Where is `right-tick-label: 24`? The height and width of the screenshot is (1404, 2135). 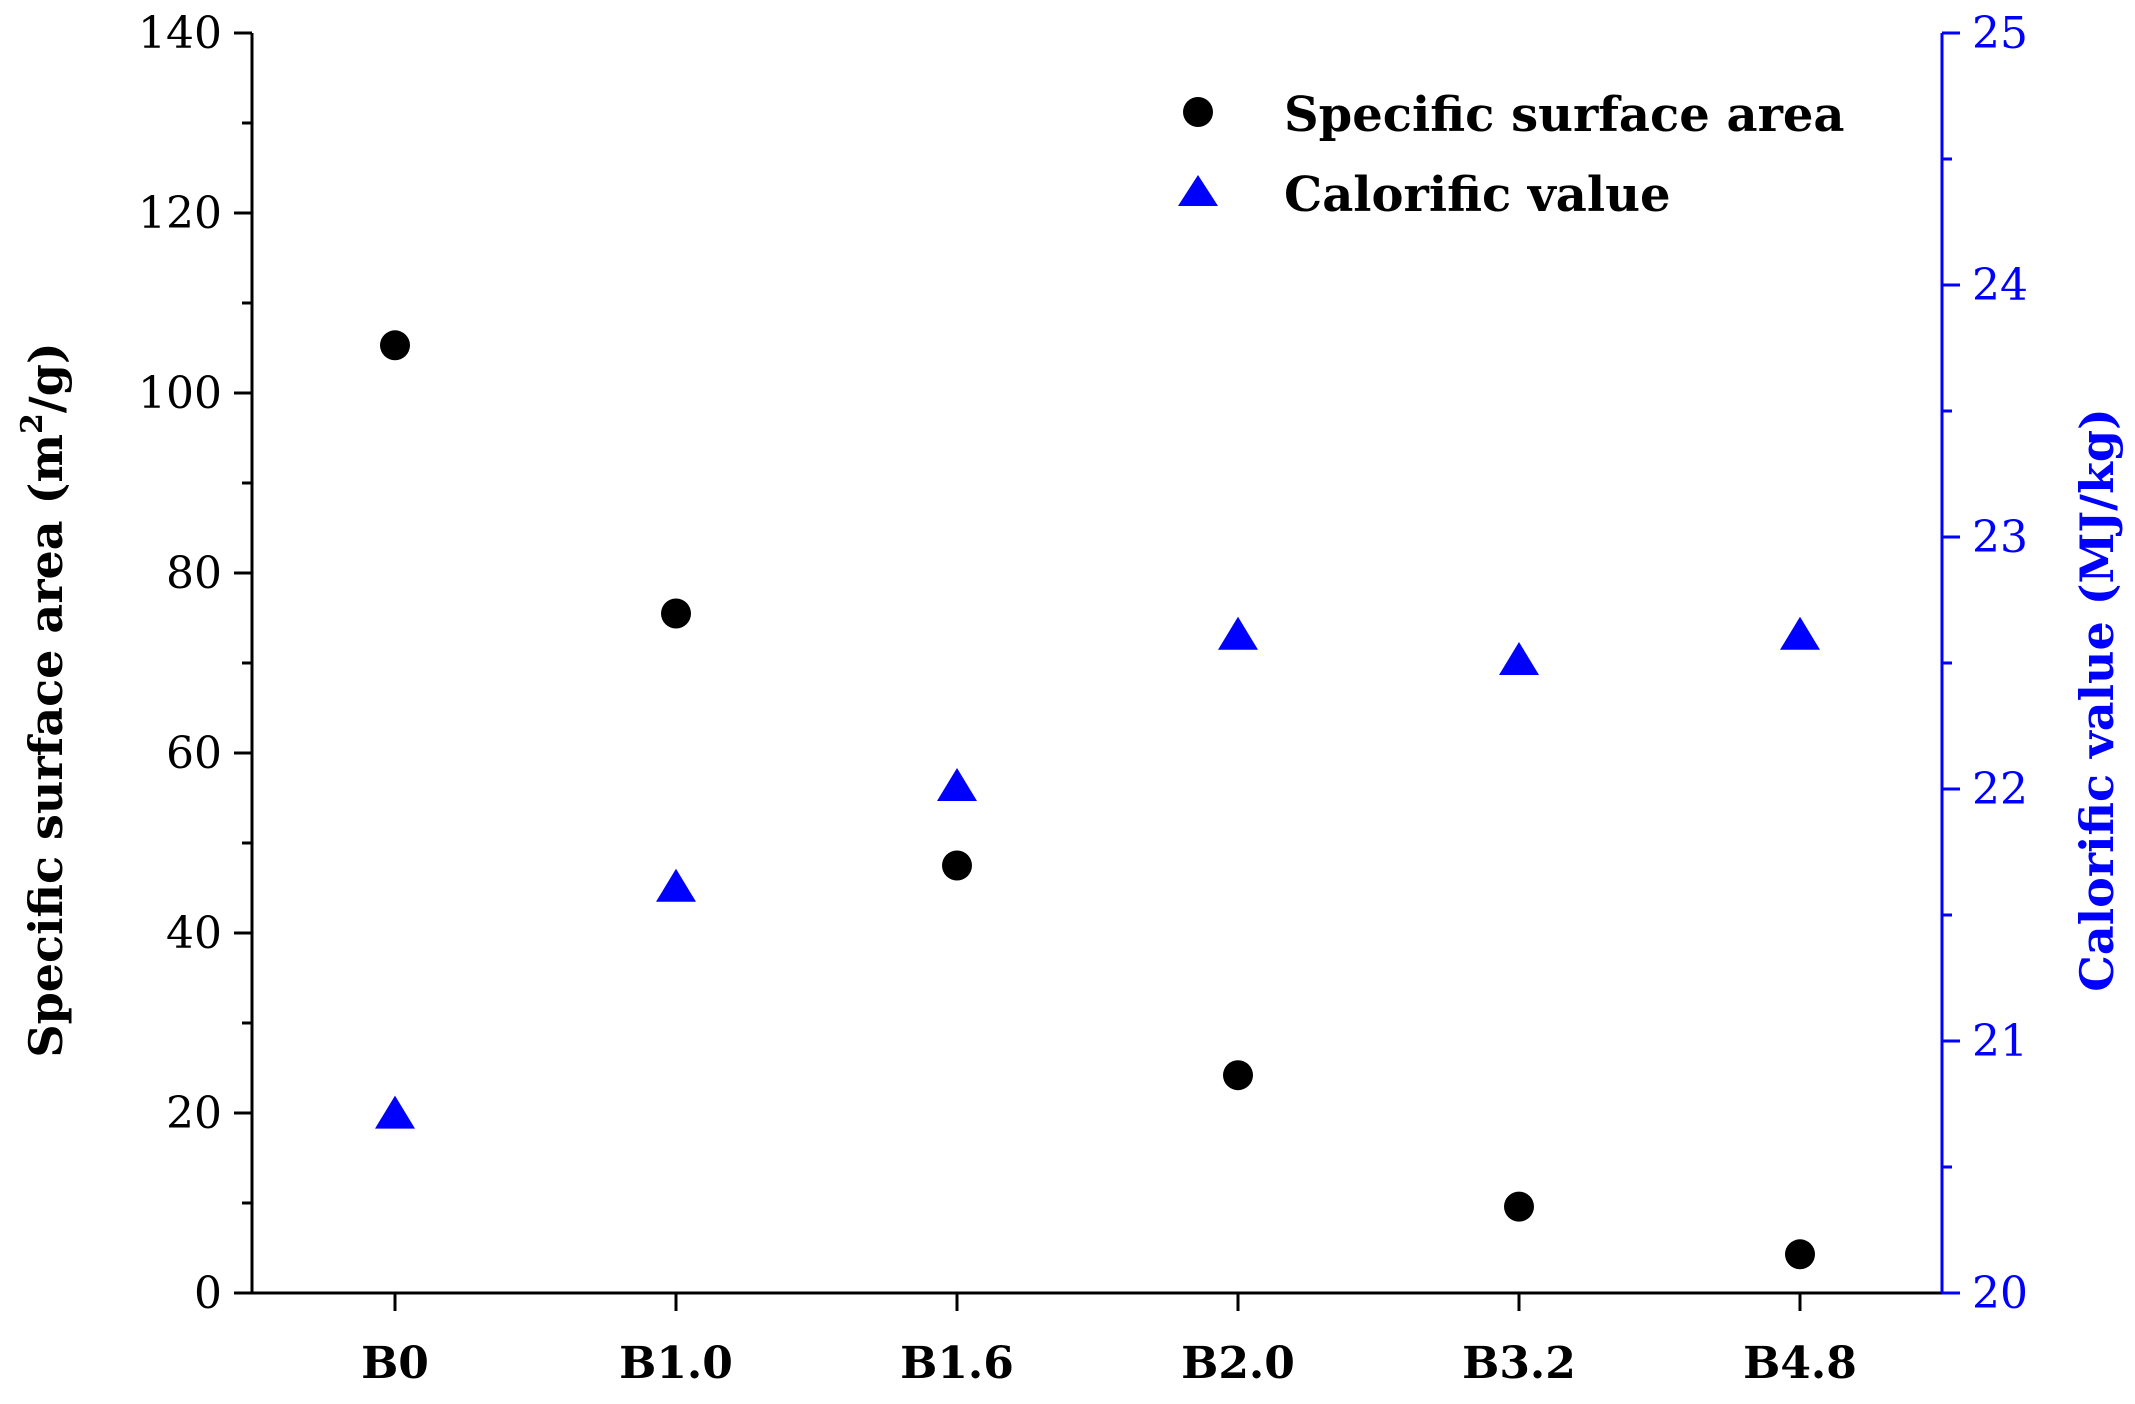 right-tick-label: 24 is located at coordinates (2000, 285).